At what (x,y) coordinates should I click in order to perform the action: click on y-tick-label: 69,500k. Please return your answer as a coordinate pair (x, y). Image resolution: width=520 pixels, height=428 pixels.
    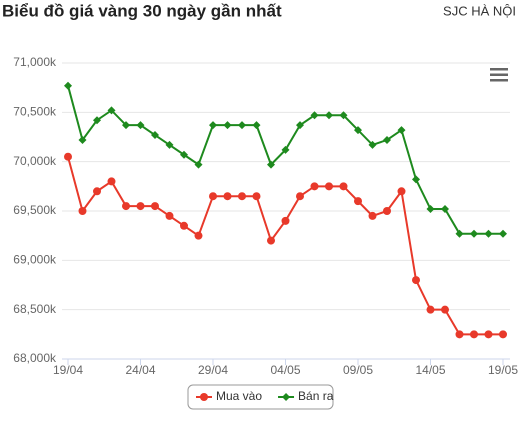
    Looking at the image, I should click on (35, 210).